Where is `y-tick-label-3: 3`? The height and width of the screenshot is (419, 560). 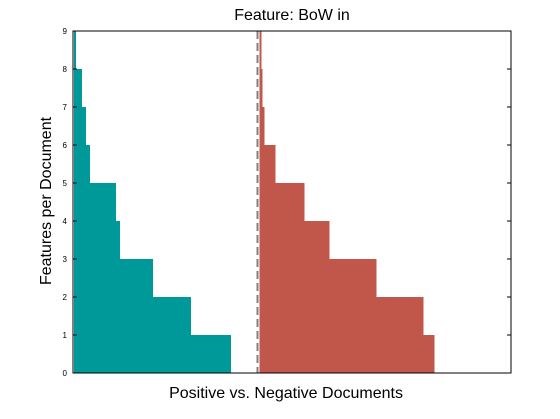
y-tick-label-3: 3 is located at coordinates (65, 259).